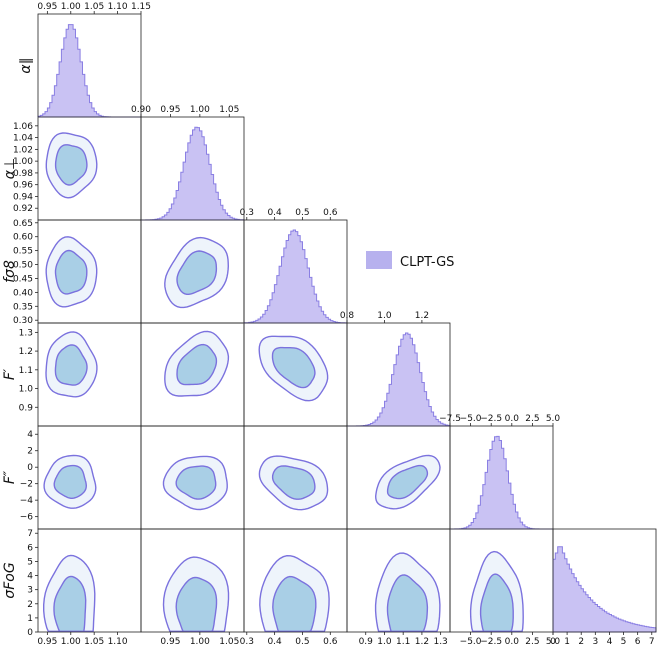 The height and width of the screenshot is (647, 664). Describe the element at coordinates (118, 7) in the screenshot. I see `top-tick-label-alpha_par: 1.10` at that location.